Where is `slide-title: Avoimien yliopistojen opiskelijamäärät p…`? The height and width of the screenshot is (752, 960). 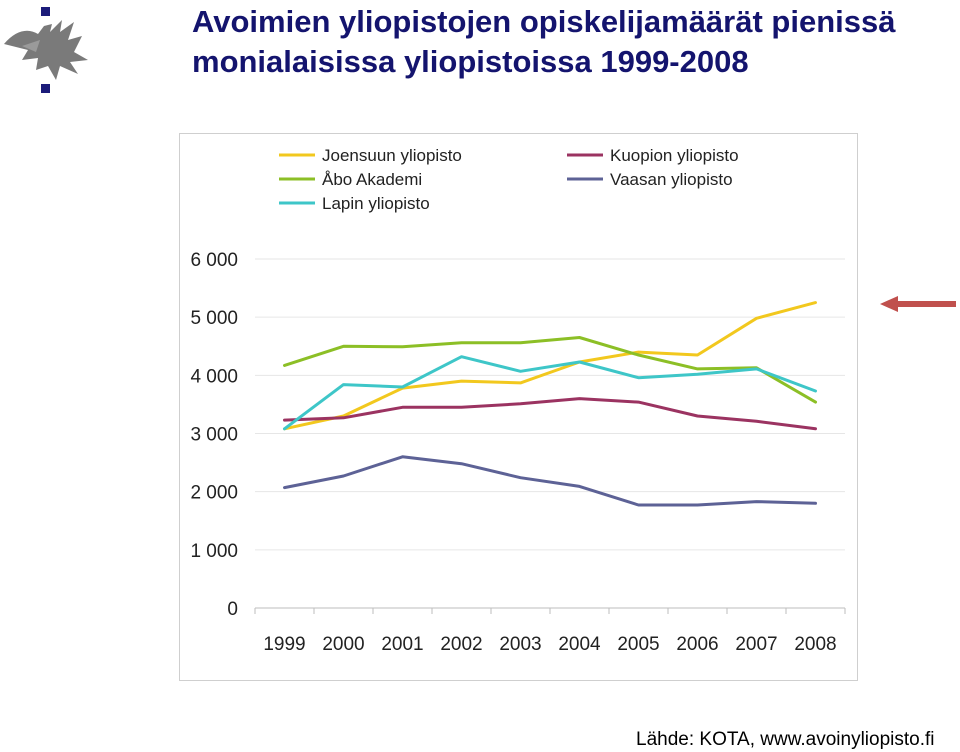 slide-title: Avoimien yliopistojen opiskelijamäärät p… is located at coordinates (572, 42).